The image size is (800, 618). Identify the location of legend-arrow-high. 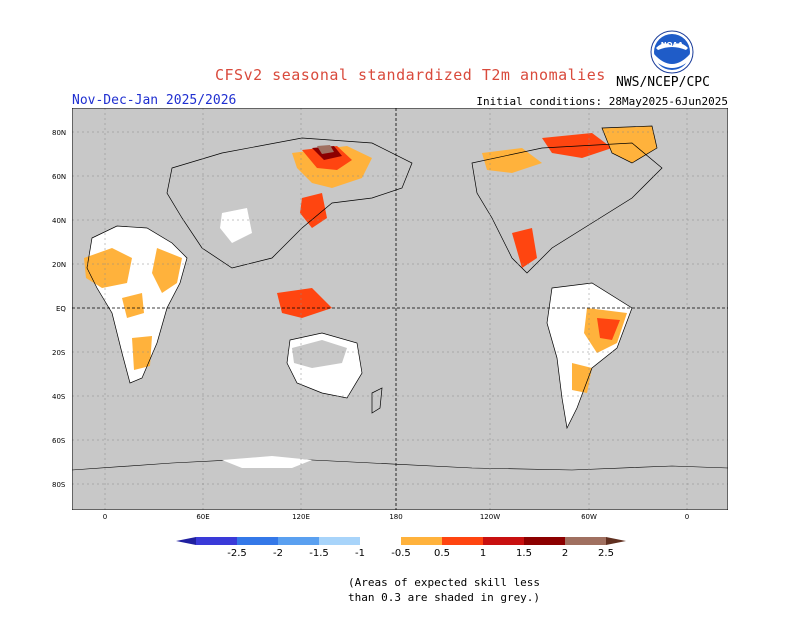
(616, 541).